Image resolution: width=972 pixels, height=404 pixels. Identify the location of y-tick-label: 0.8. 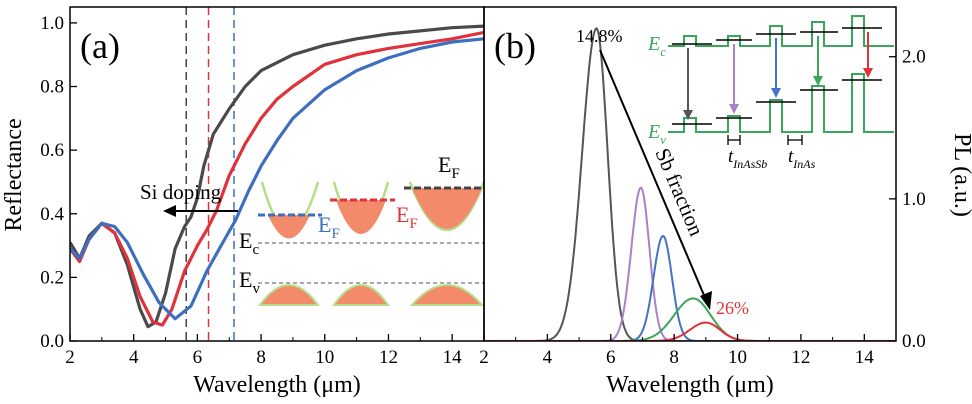
(52, 87).